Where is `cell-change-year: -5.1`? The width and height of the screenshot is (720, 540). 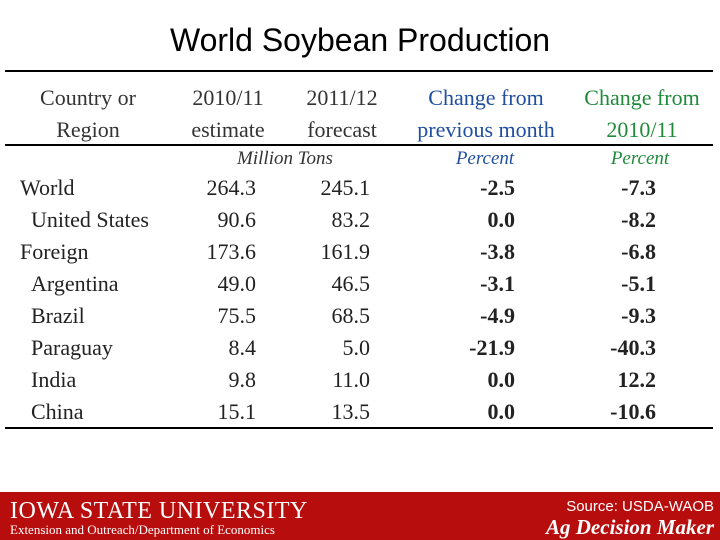
cell-change-year: -5.1 is located at coordinates (638, 283).